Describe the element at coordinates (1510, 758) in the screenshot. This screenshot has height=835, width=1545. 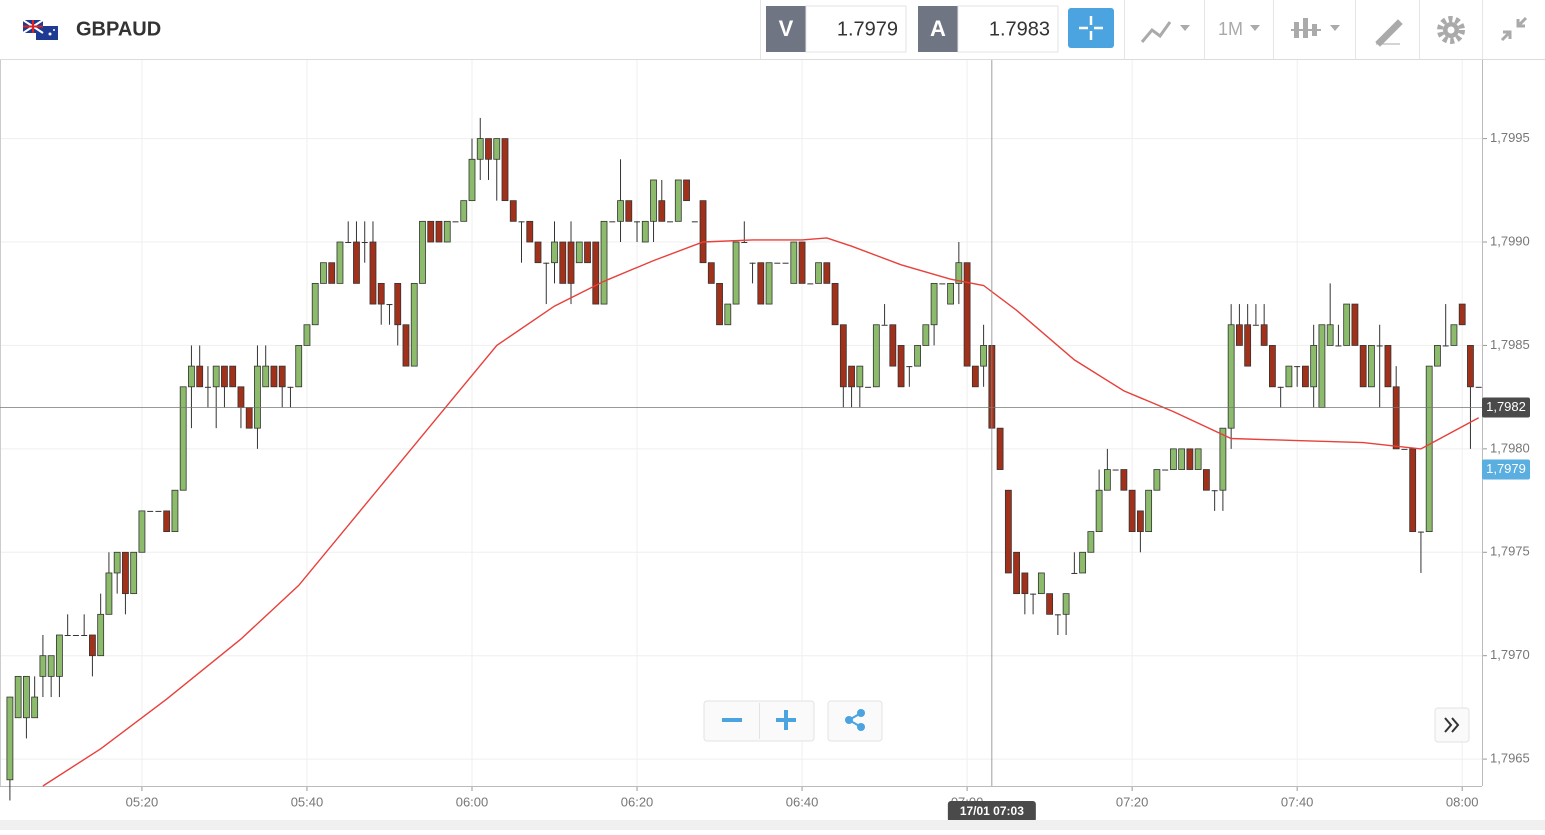
I see `y-tick-label: 1,7965` at that location.